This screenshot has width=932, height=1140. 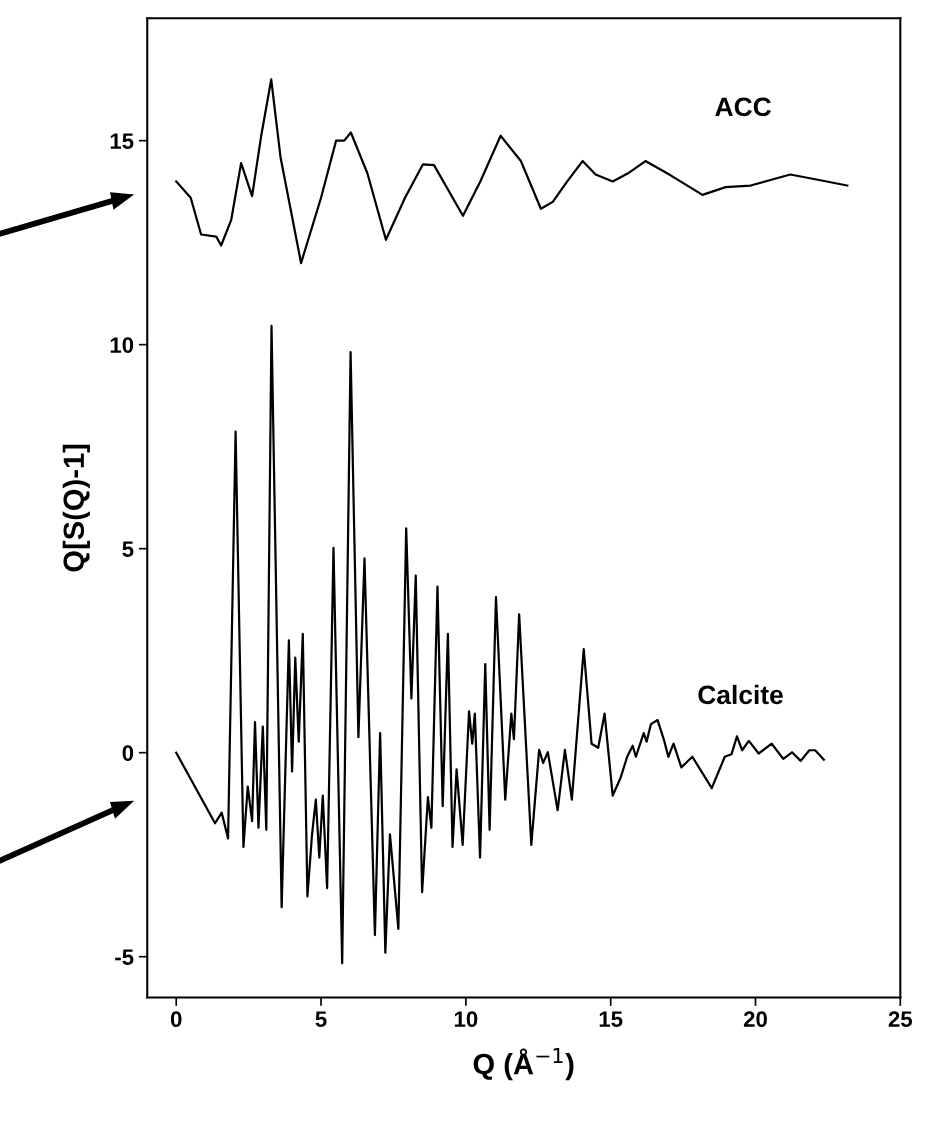 What do you see at coordinates (611, 1019) in the screenshot?
I see `x-tick-label: 15` at bounding box center [611, 1019].